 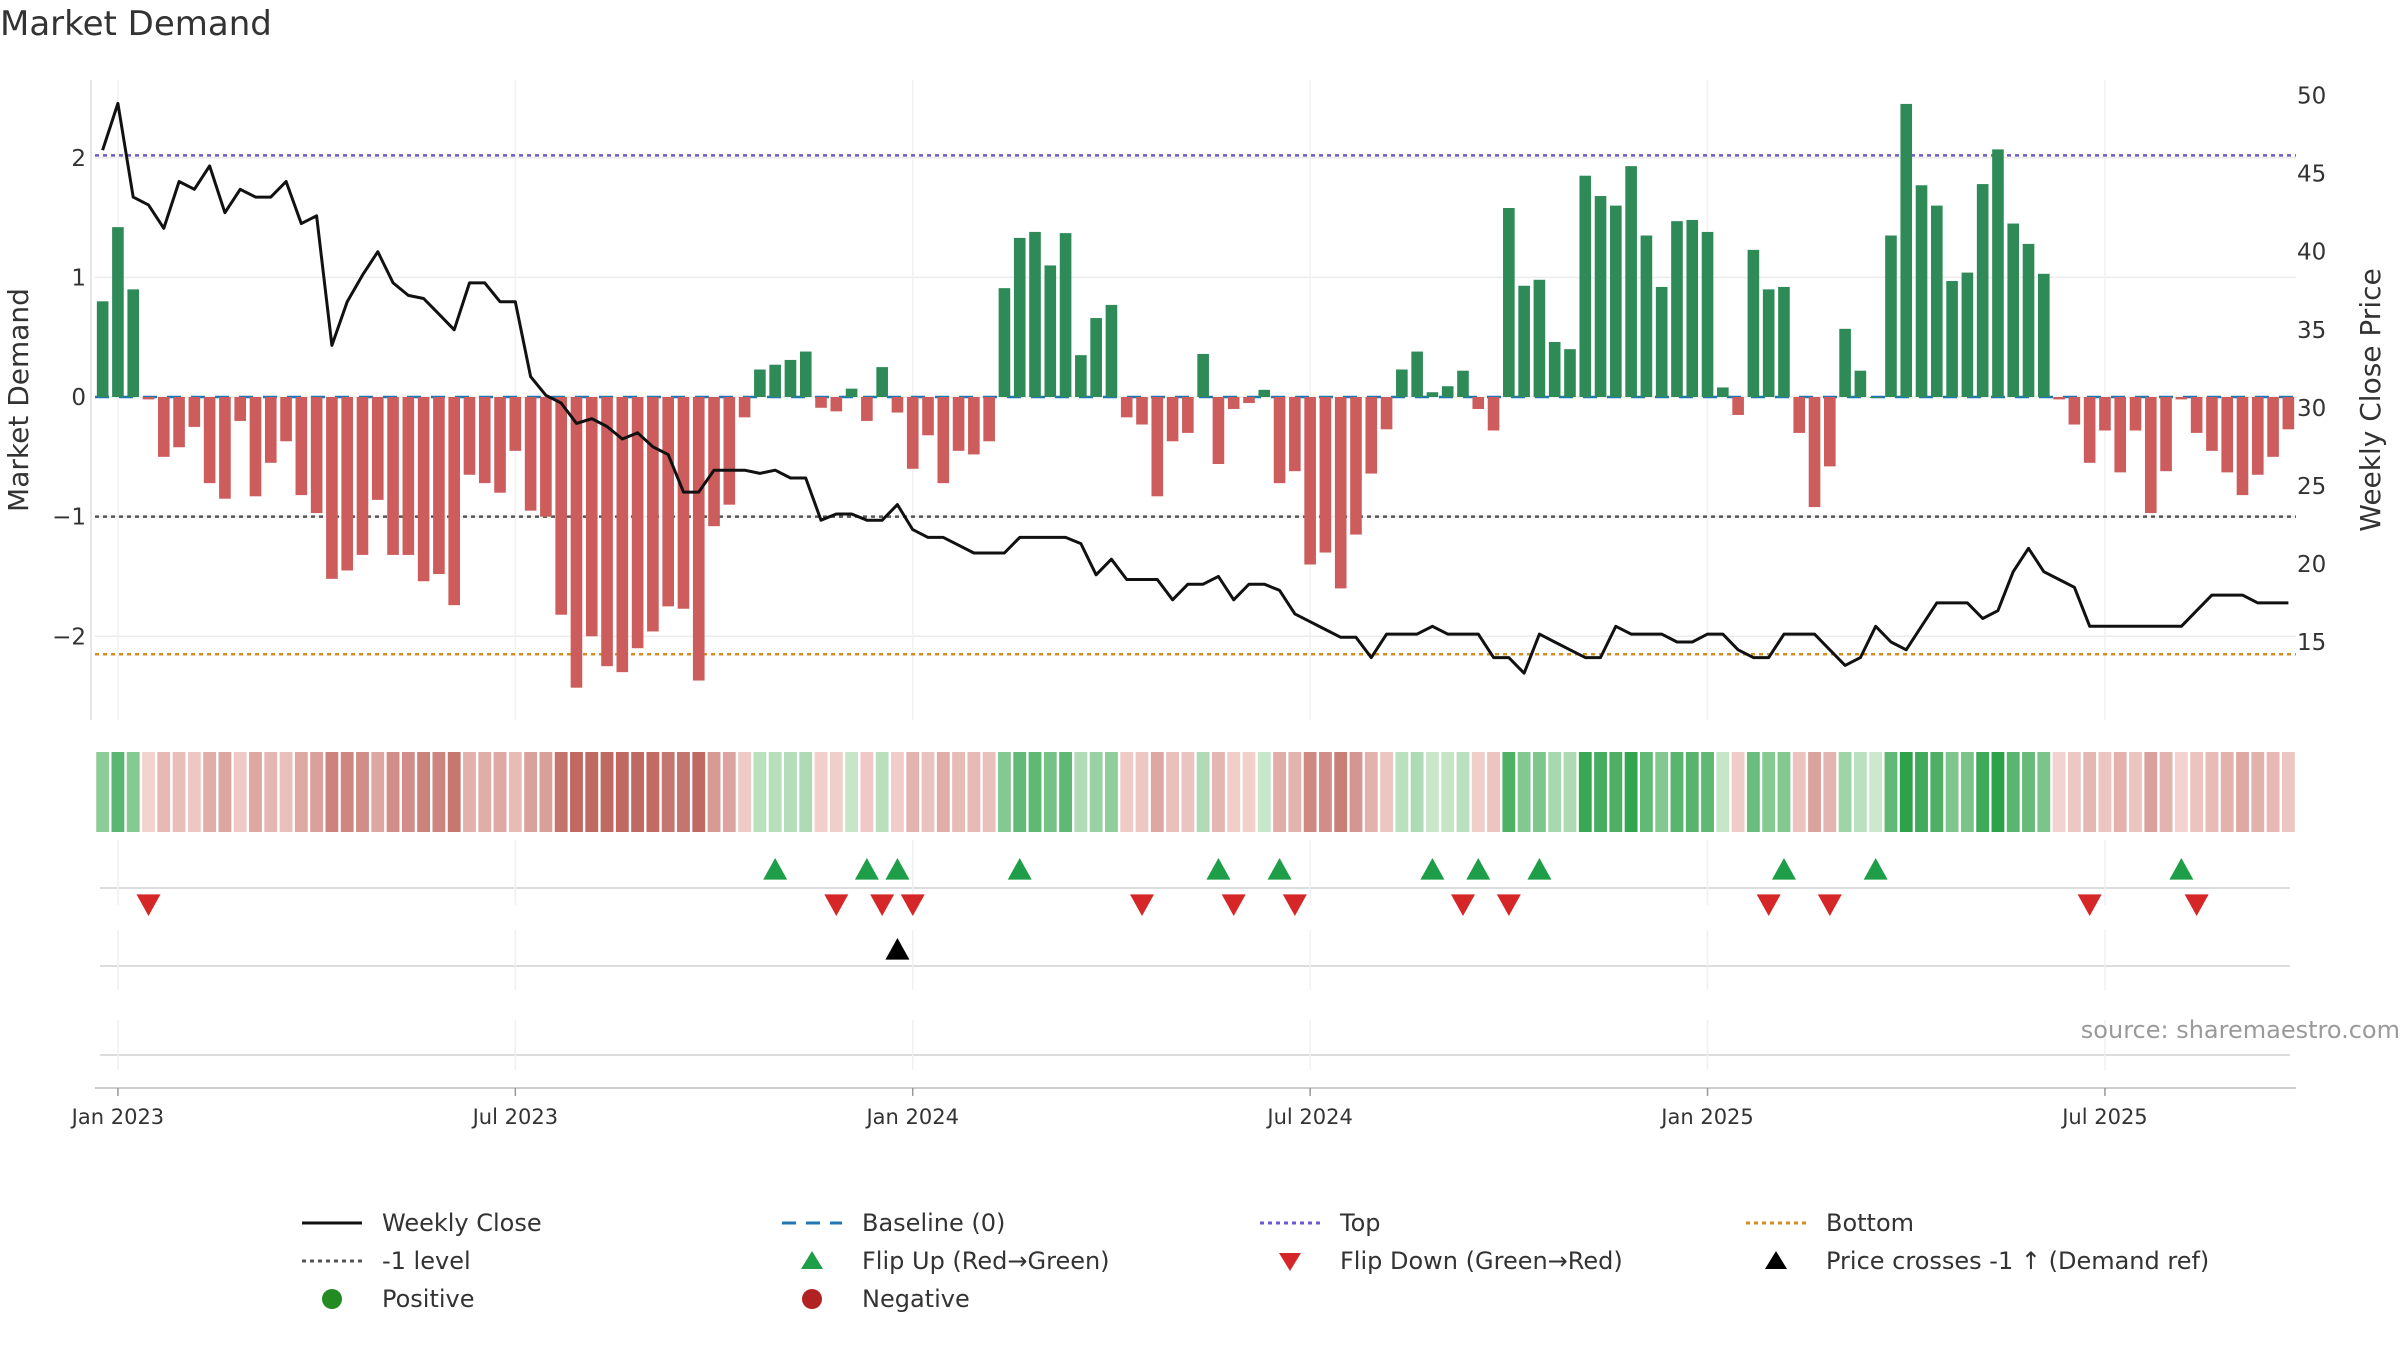 What do you see at coordinates (332, 1223) in the screenshot?
I see `legend-symbol-close` at bounding box center [332, 1223].